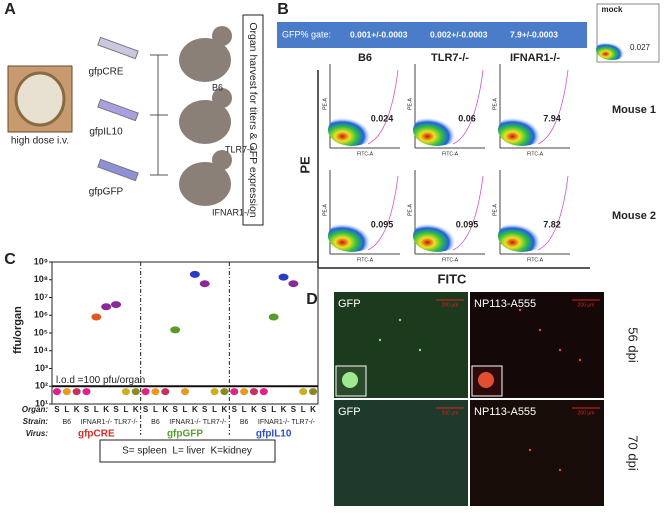  What do you see at coordinates (41, 332) in the screenshot?
I see `y-tick-label: 10⁵` at bounding box center [41, 332].